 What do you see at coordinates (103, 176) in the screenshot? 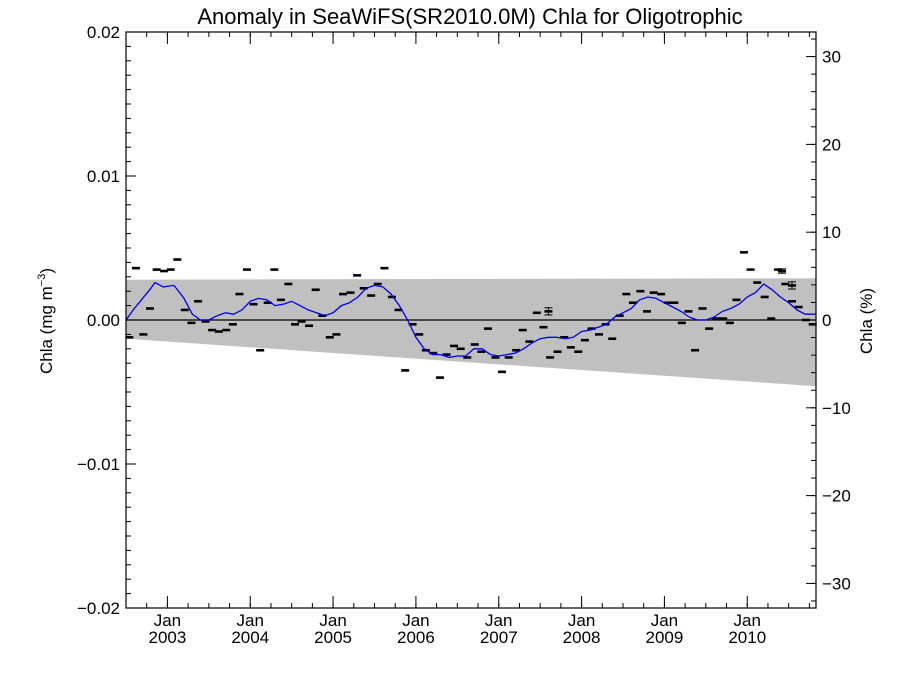
I see `y-left-tick-label: 0.01` at bounding box center [103, 176].